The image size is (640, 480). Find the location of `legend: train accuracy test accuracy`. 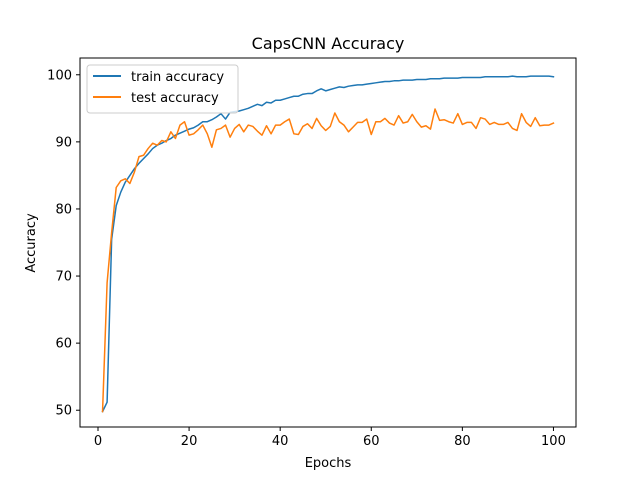

legend: train accuracy test accuracy is located at coordinates (162, 89).